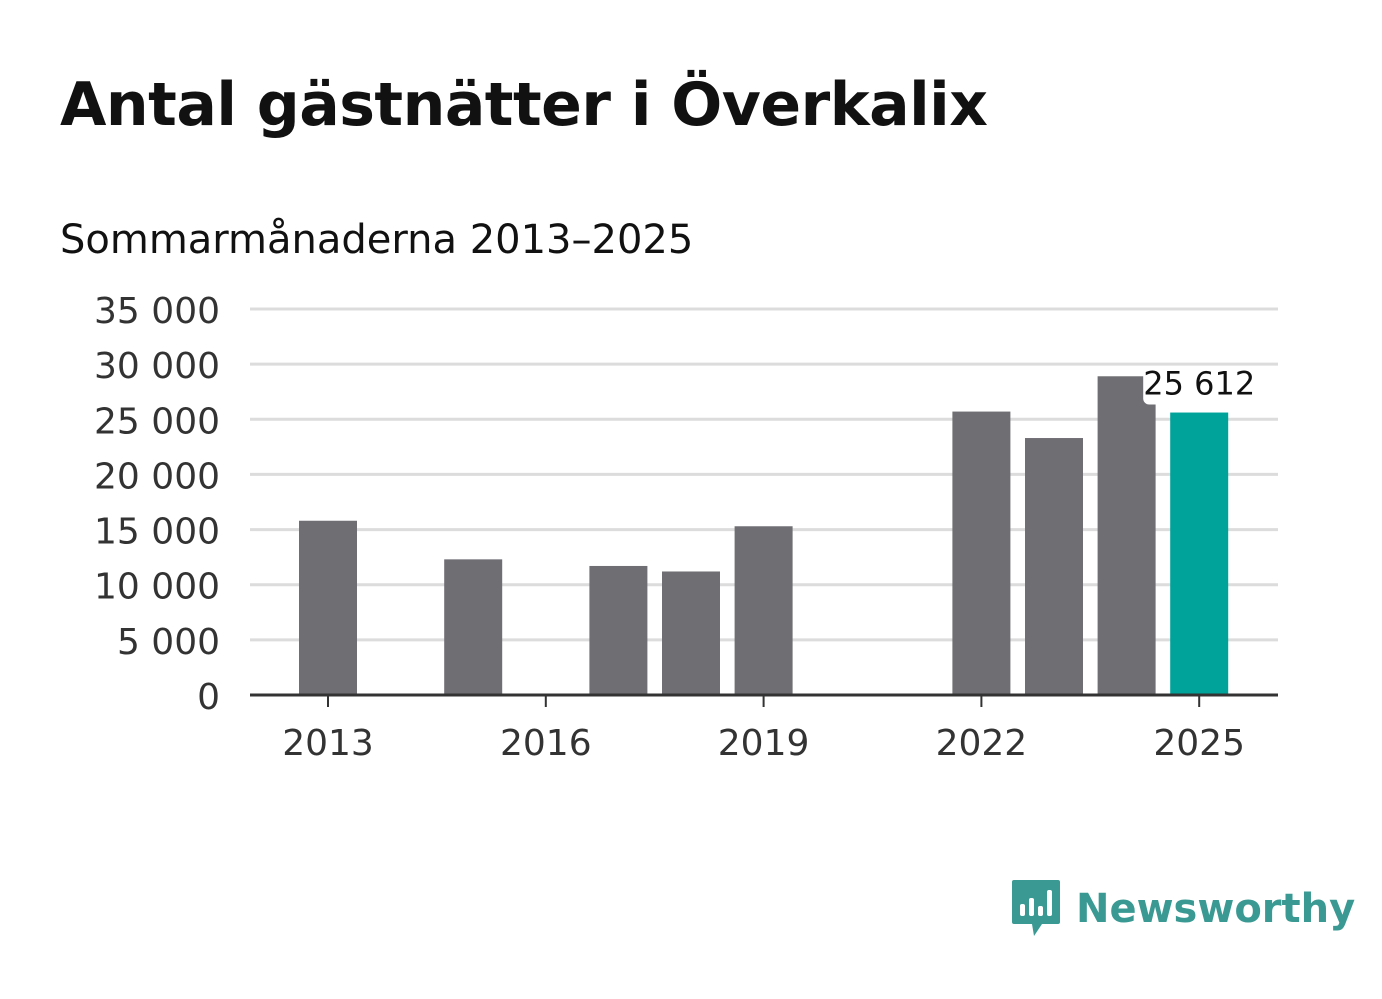 This screenshot has width=1382, height=999. I want to click on y-tick-label: 30 000, so click(157, 366).